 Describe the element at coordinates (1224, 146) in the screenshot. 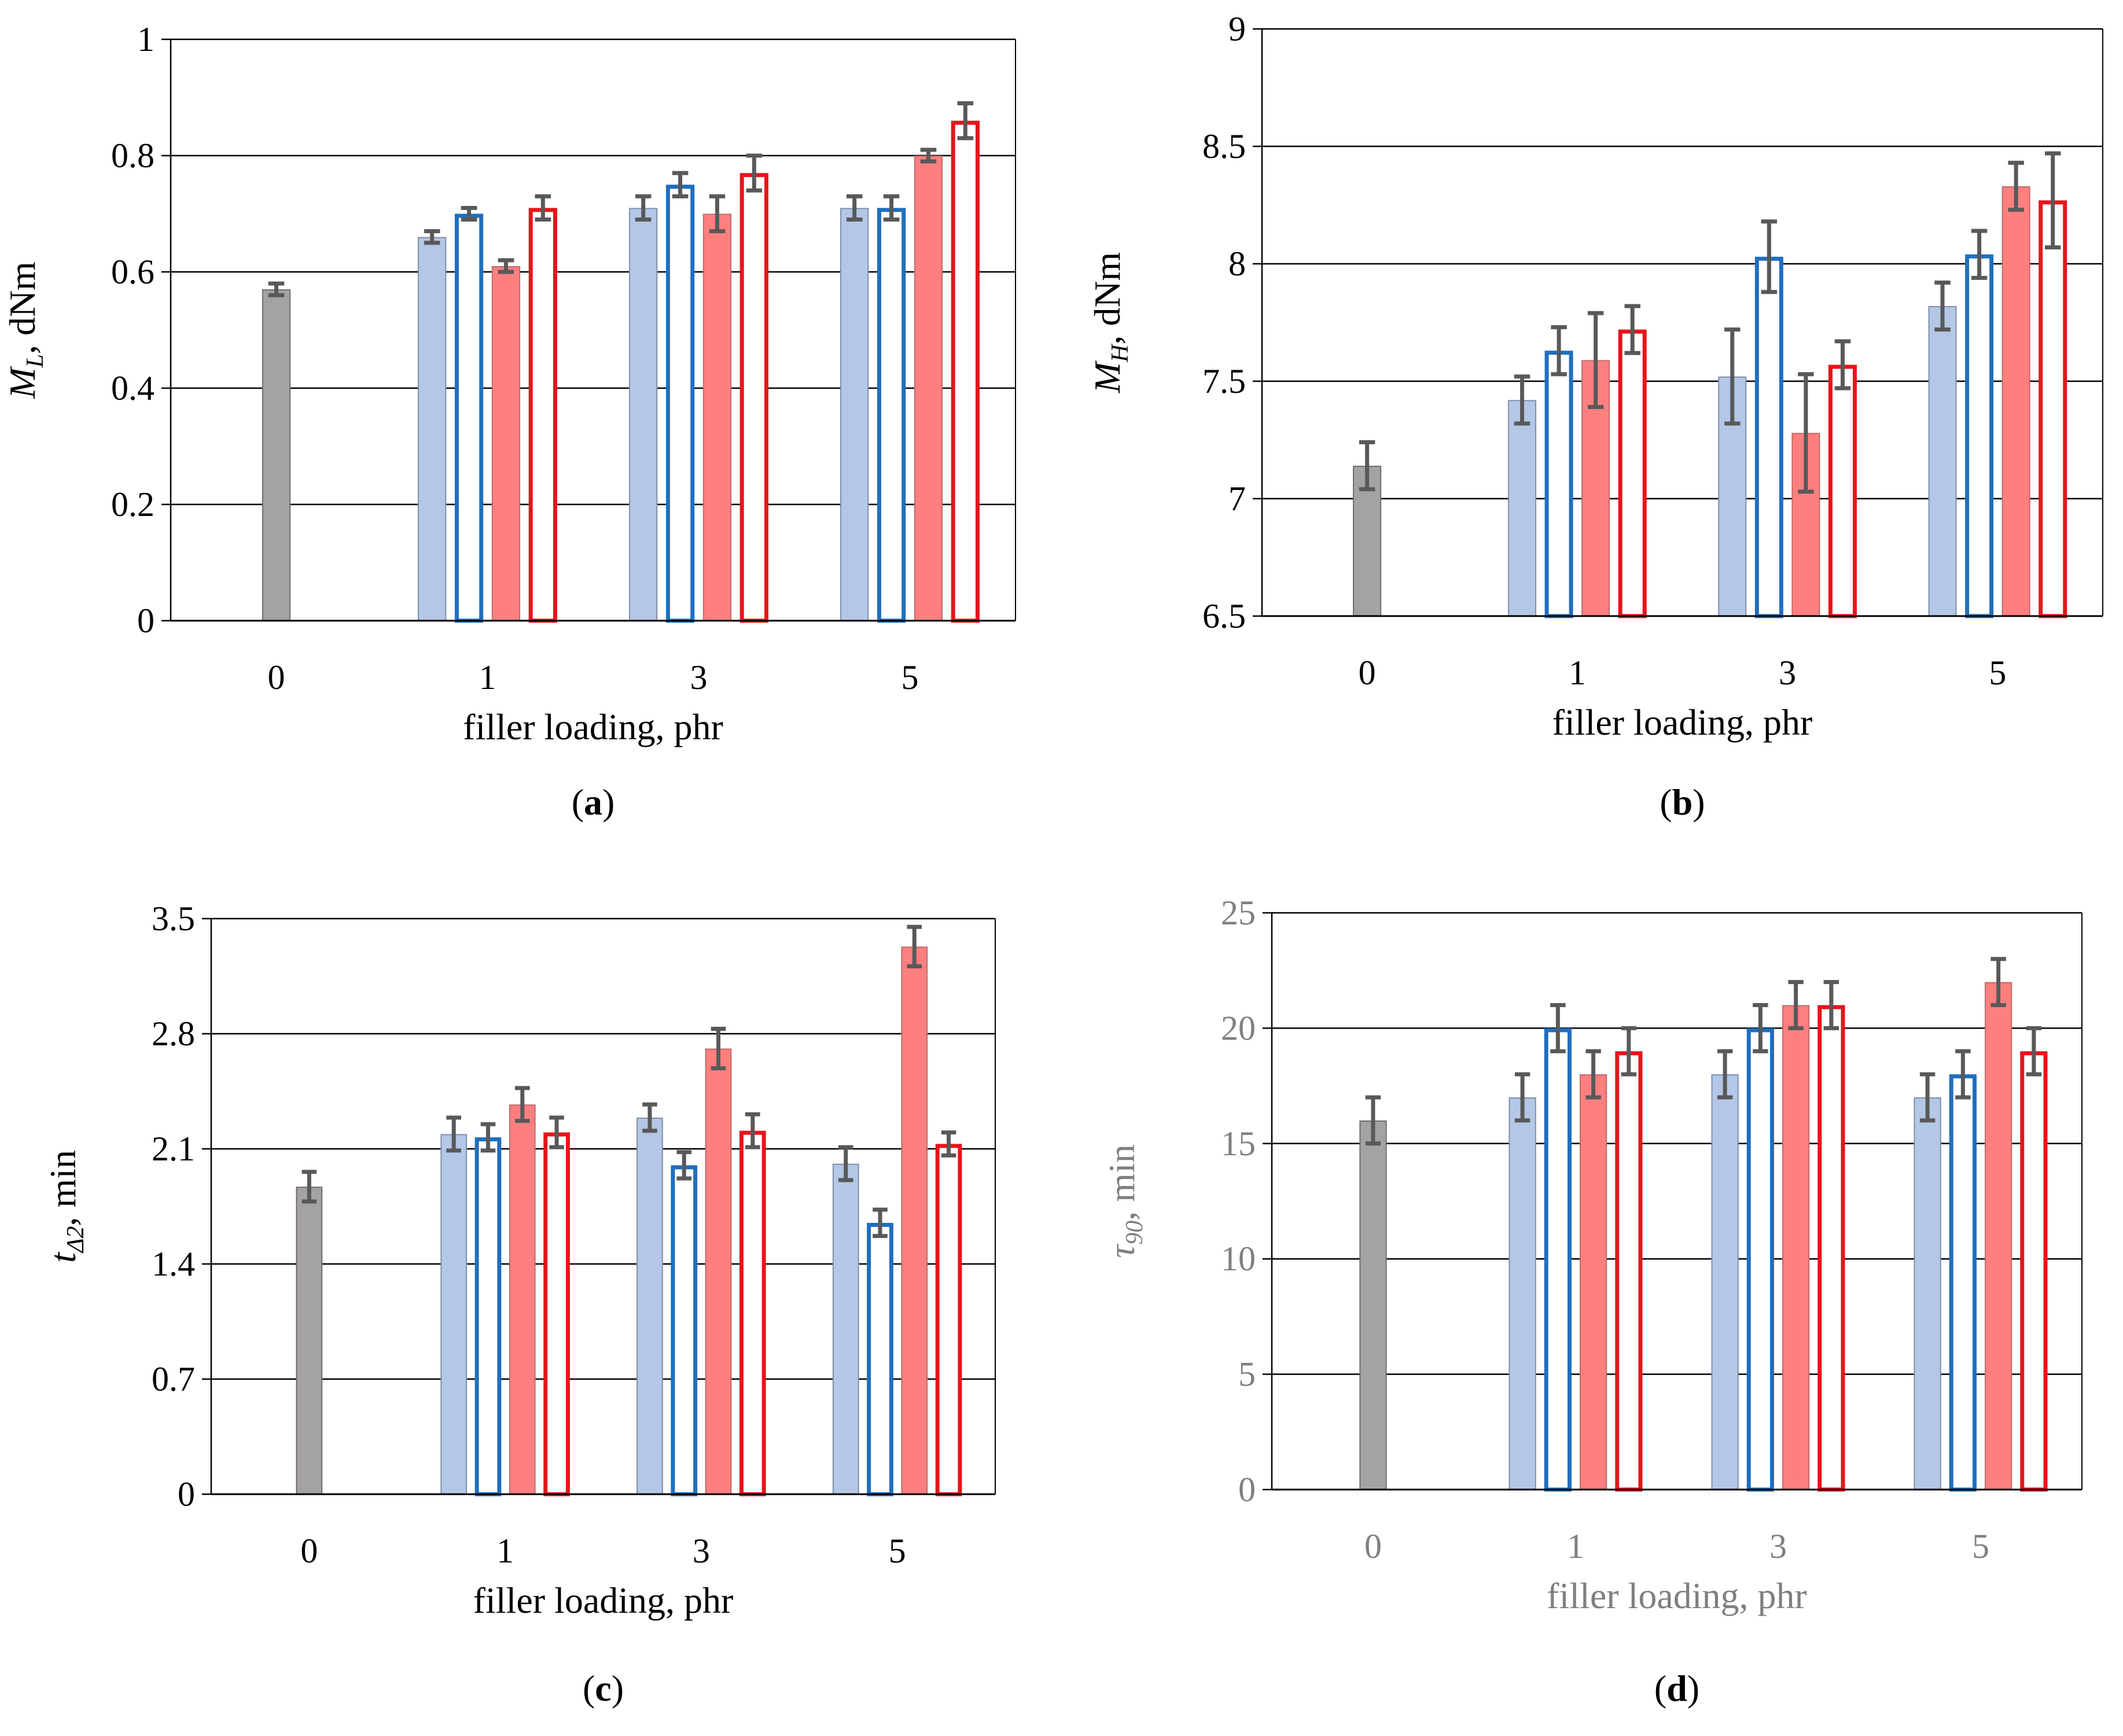

I see `y-tick-label: 8.5` at that location.